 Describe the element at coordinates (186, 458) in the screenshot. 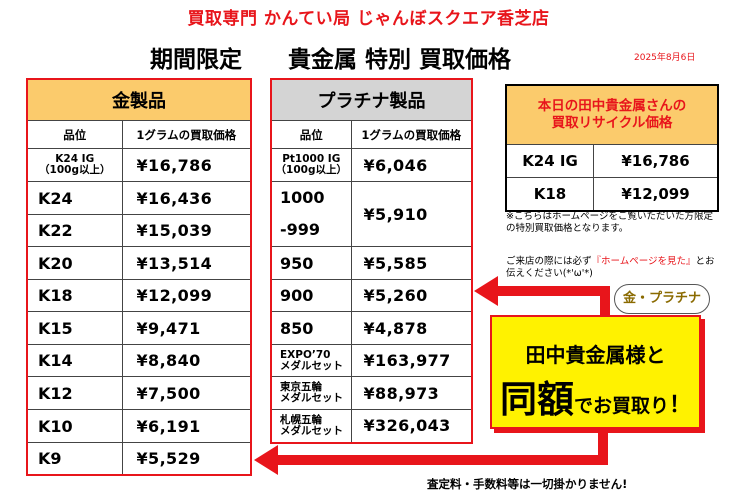

I see `gold-price: ¥5,529` at that location.